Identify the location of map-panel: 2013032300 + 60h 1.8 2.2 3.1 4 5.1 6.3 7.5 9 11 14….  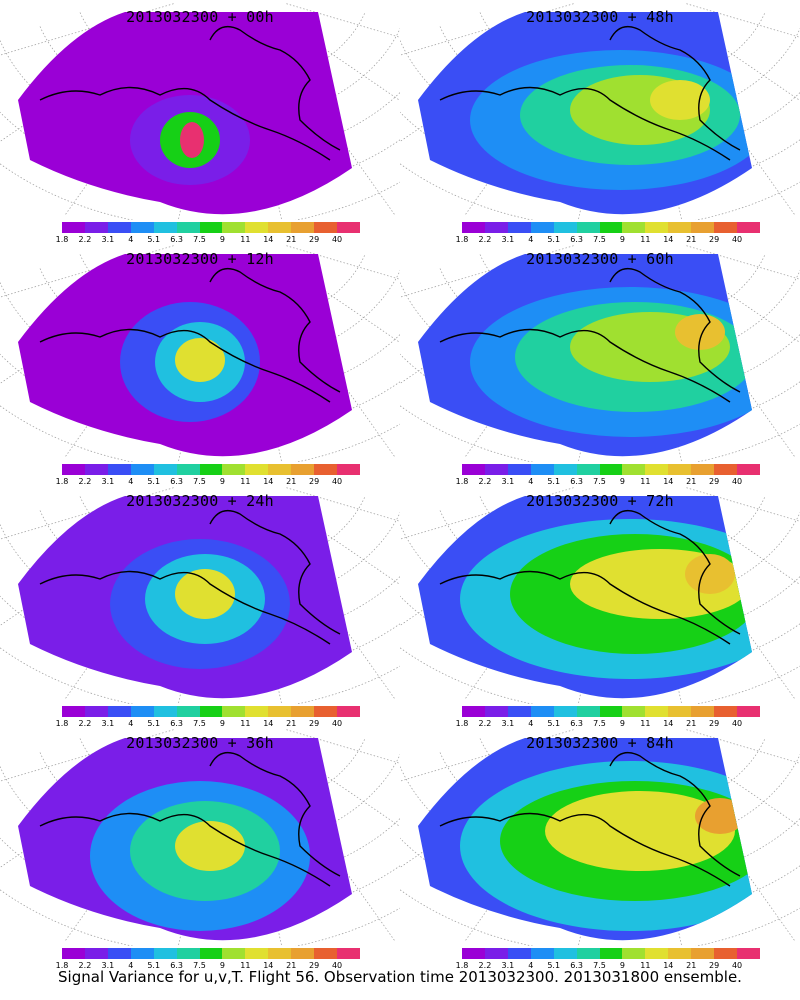
(600, 364).